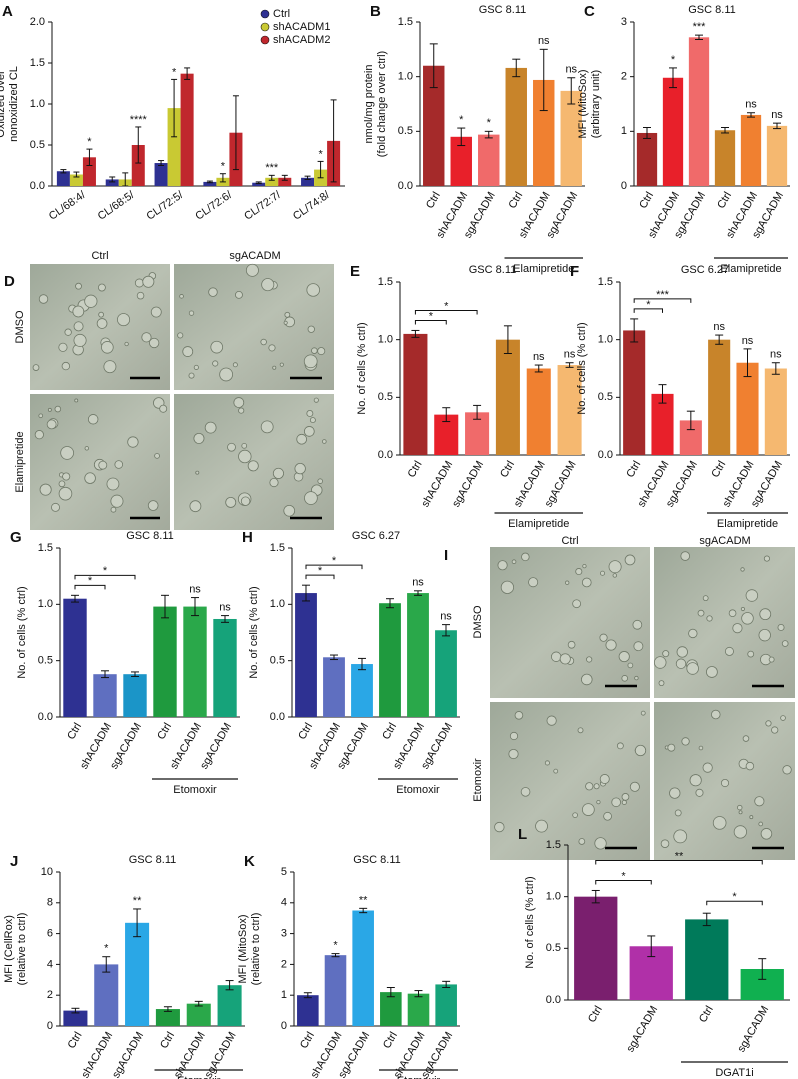  What do you see at coordinates (375, 11) in the screenshot?
I see `panel-letter: B` at bounding box center [375, 11].